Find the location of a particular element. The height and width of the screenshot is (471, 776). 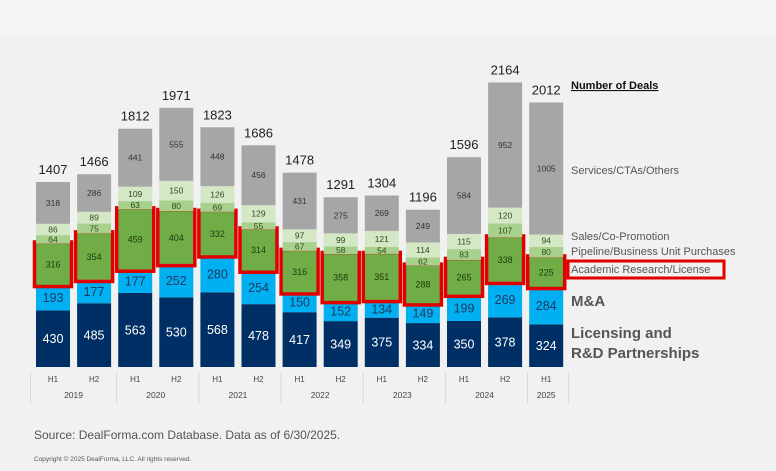

segment-value-label: 334 is located at coordinates (422, 345).